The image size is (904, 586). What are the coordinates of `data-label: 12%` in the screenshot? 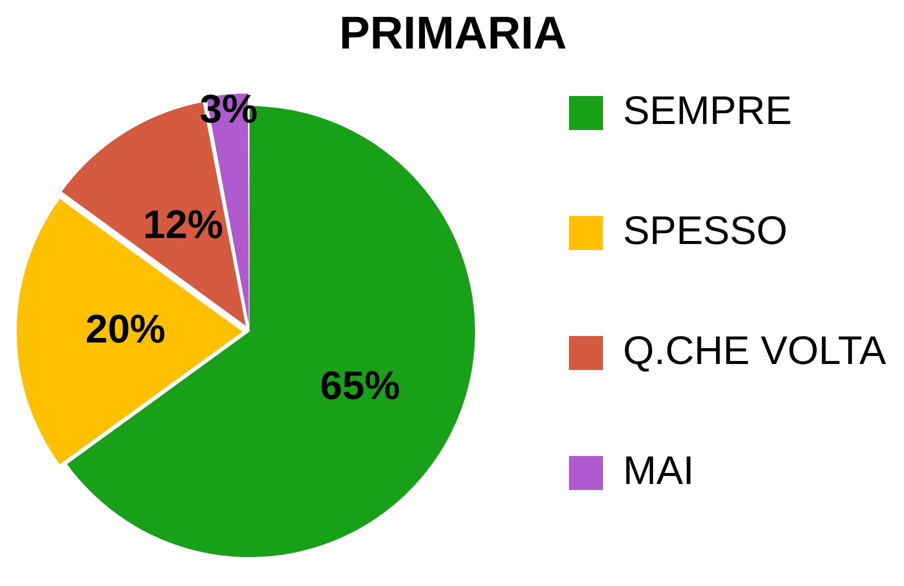 It's located at (183, 224).